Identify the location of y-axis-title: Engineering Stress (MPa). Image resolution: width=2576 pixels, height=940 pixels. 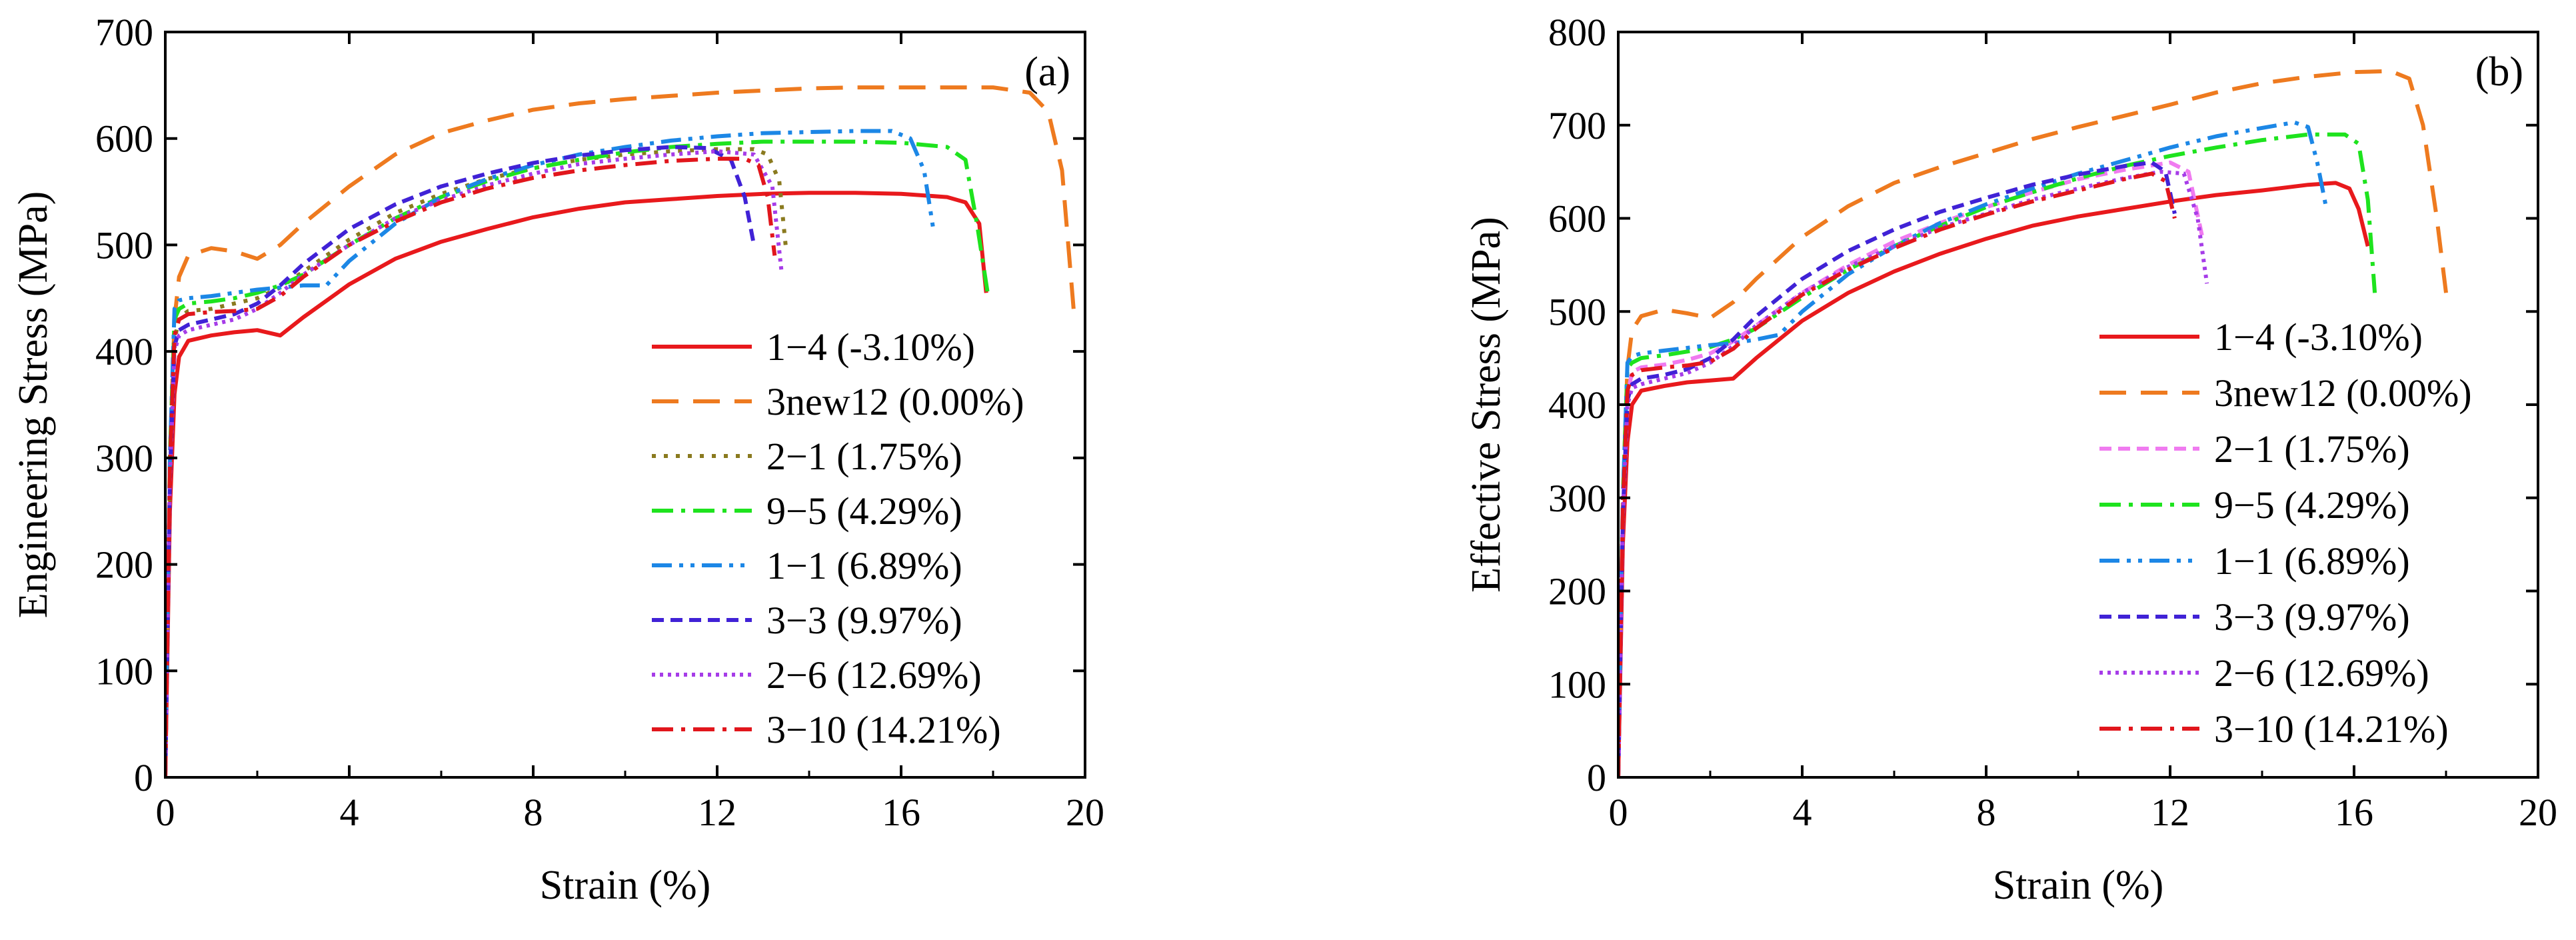
(34, 405).